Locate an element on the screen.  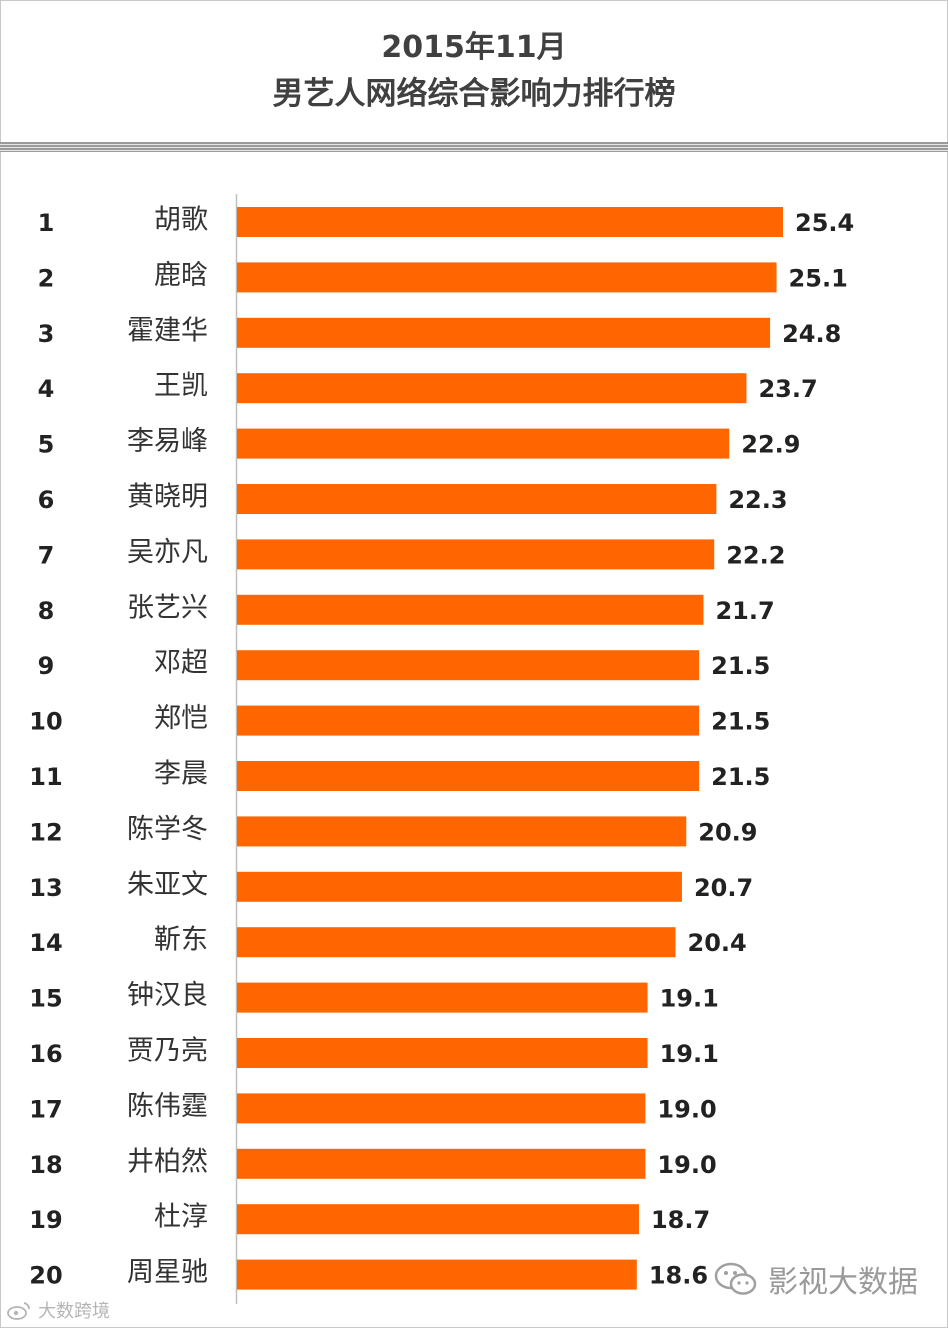
rank-label: 11 is located at coordinates (45, 777).